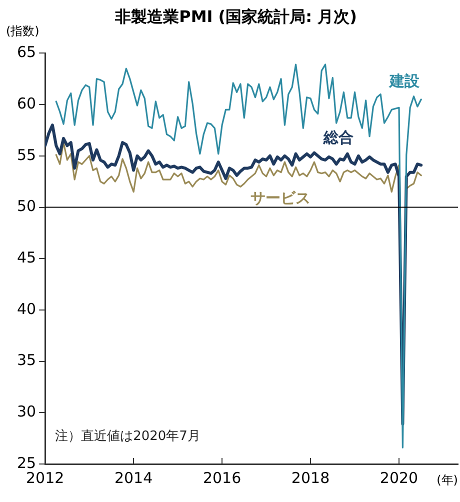 The image size is (460, 502). I want to click on annotation: 注）直近値は2020年7月, so click(127, 436).